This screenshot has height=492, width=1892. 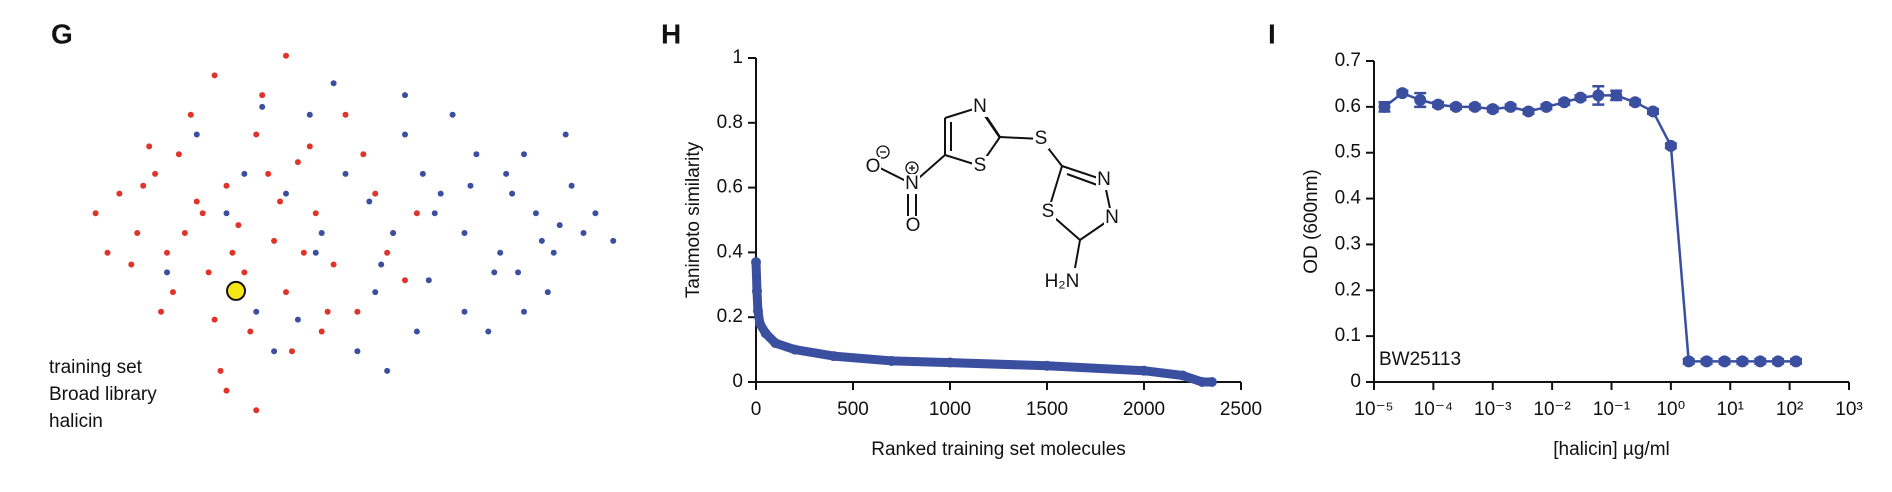 I want to click on x-tick-label: 10⁻⁵, so click(x=1373, y=409).